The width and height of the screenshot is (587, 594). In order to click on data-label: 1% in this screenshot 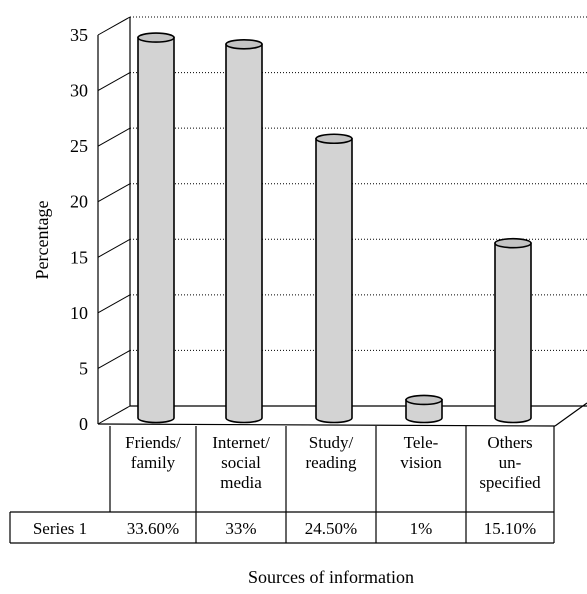, I will do `click(421, 528)`.